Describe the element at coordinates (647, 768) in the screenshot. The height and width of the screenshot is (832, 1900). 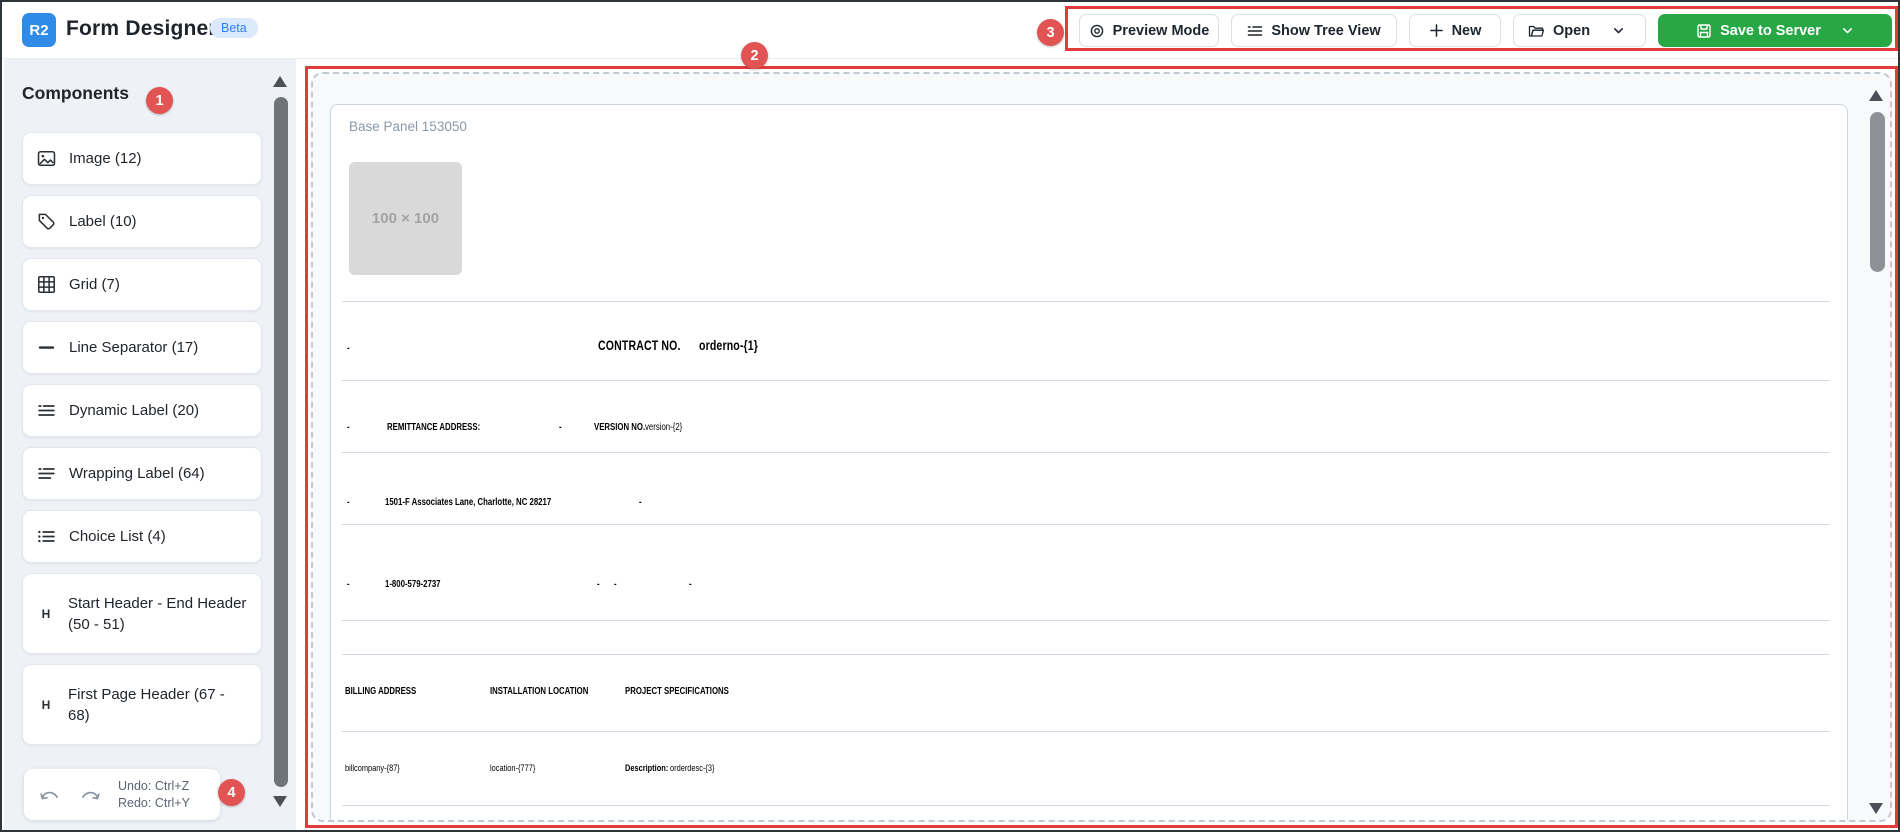
I see `description-label: Description:` at that location.